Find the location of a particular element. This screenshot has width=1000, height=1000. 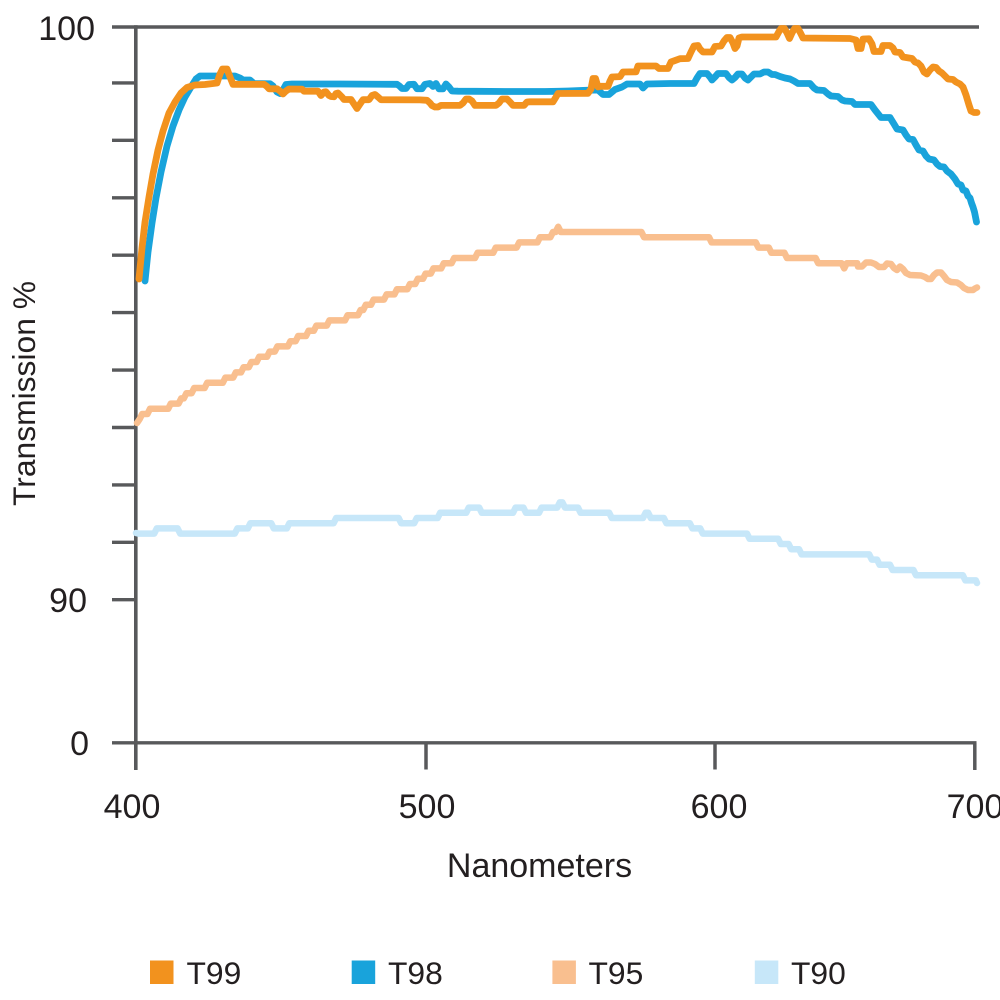

svg-text: 400 is located at coordinates (132, 807).